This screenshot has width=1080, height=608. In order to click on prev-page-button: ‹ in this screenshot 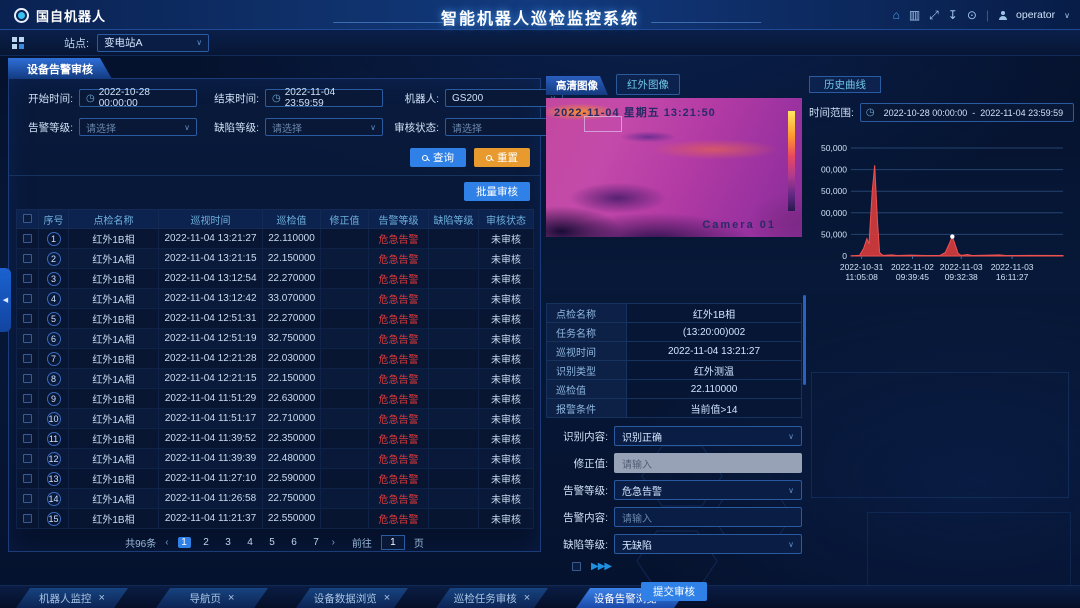, I will do `click(167, 542)`.